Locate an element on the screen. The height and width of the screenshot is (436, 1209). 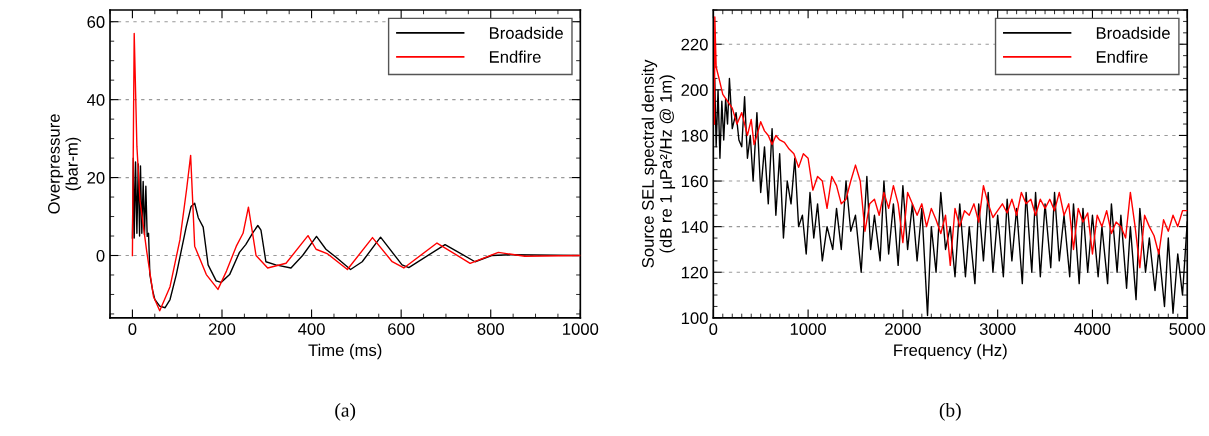
y-tick-label: 140 is located at coordinates (694, 227).